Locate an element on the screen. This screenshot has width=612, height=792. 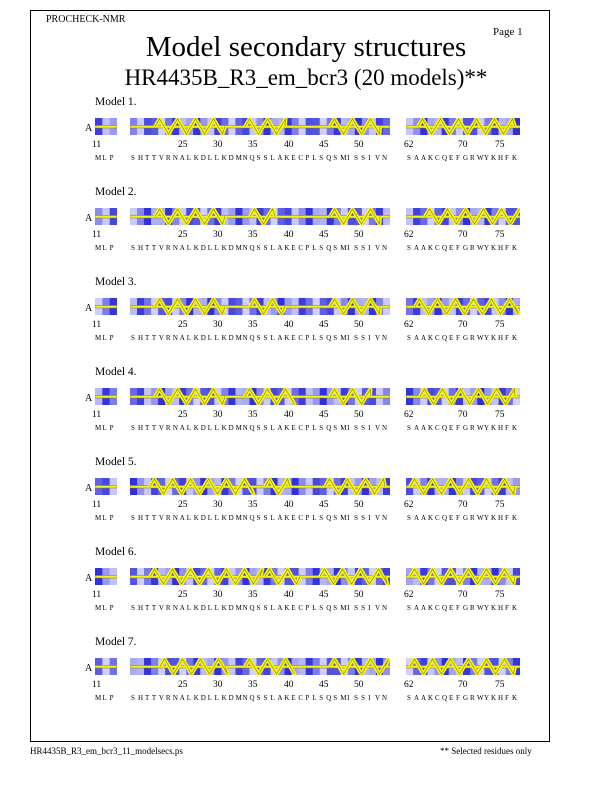
program-name: PROCHECK-NMR is located at coordinates (86, 19).